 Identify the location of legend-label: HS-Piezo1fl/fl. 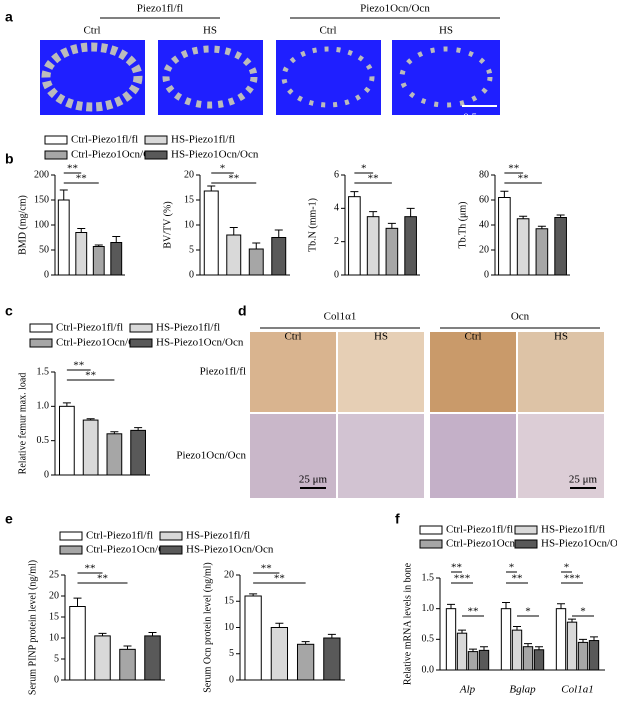
(188, 328).